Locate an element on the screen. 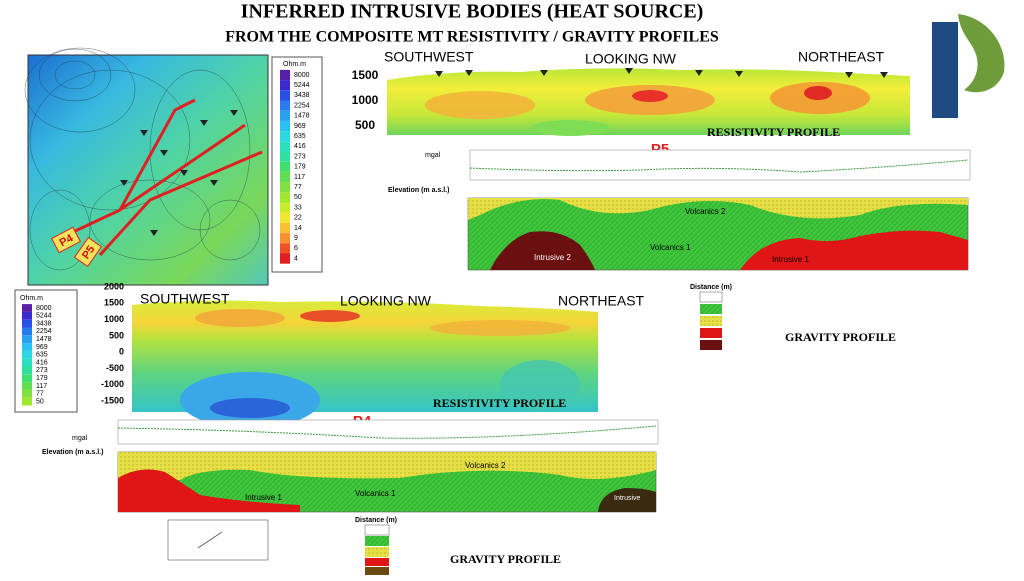 Image resolution: width=1024 pixels, height=581 pixels. unit-label: Intrusive 2 is located at coordinates (552, 257).